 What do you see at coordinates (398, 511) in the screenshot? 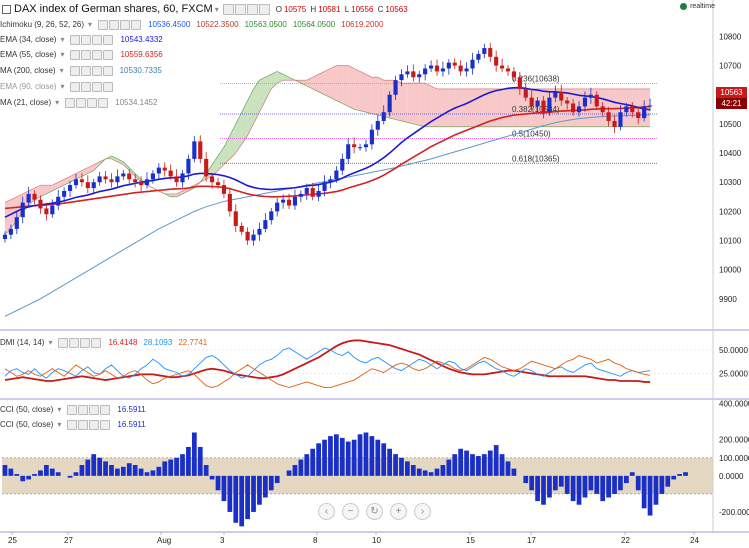
I see `zoom-in-icon: +` at bounding box center [398, 511].